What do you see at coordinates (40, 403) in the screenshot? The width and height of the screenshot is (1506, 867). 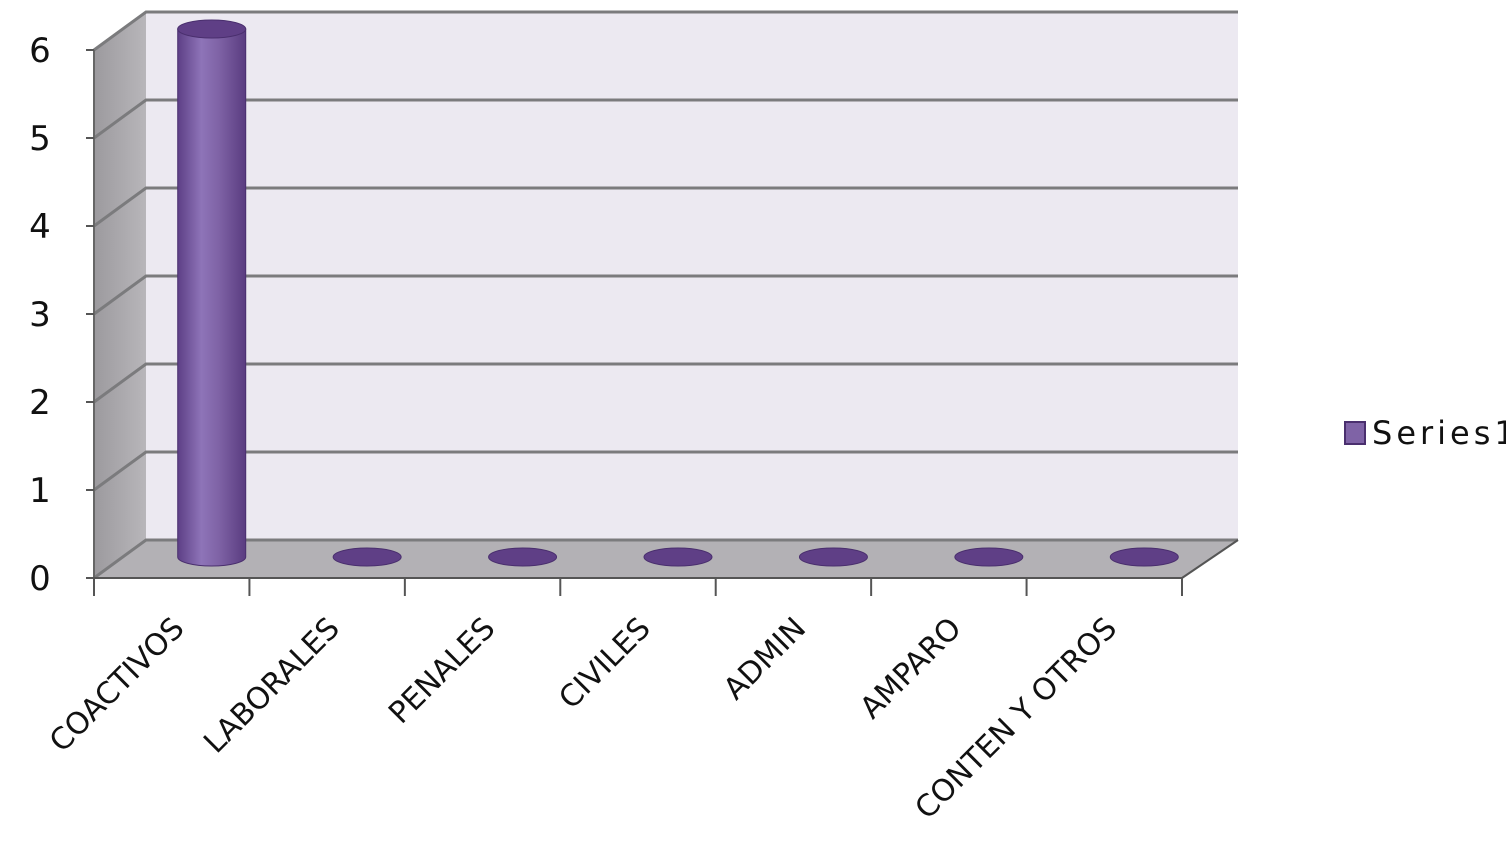 I see `y-tick-label: 2` at bounding box center [40, 403].